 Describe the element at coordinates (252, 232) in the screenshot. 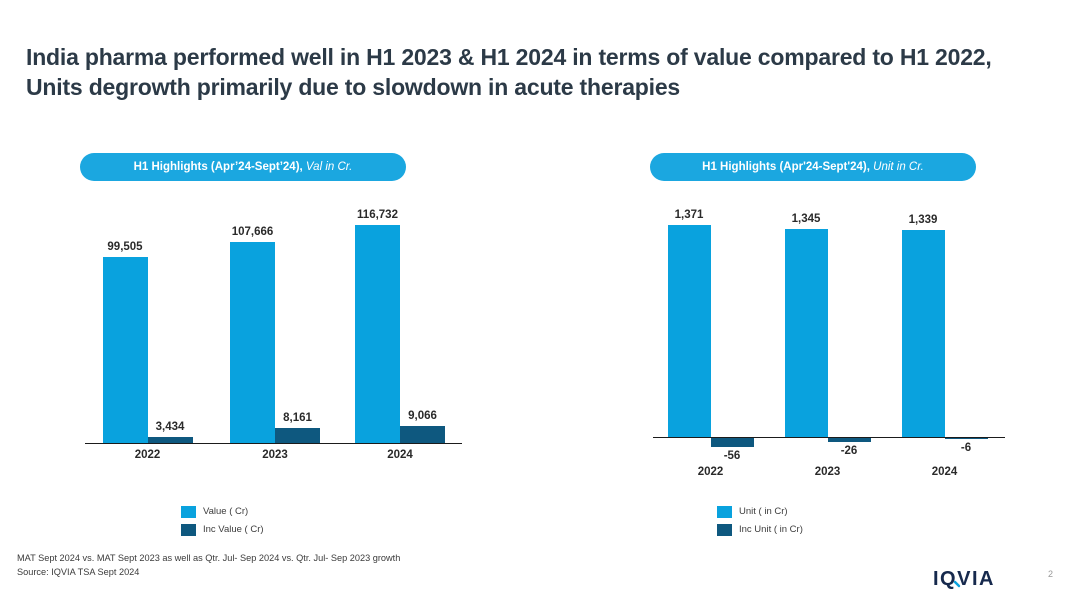

I see `bar-value-label: 107,666` at that location.